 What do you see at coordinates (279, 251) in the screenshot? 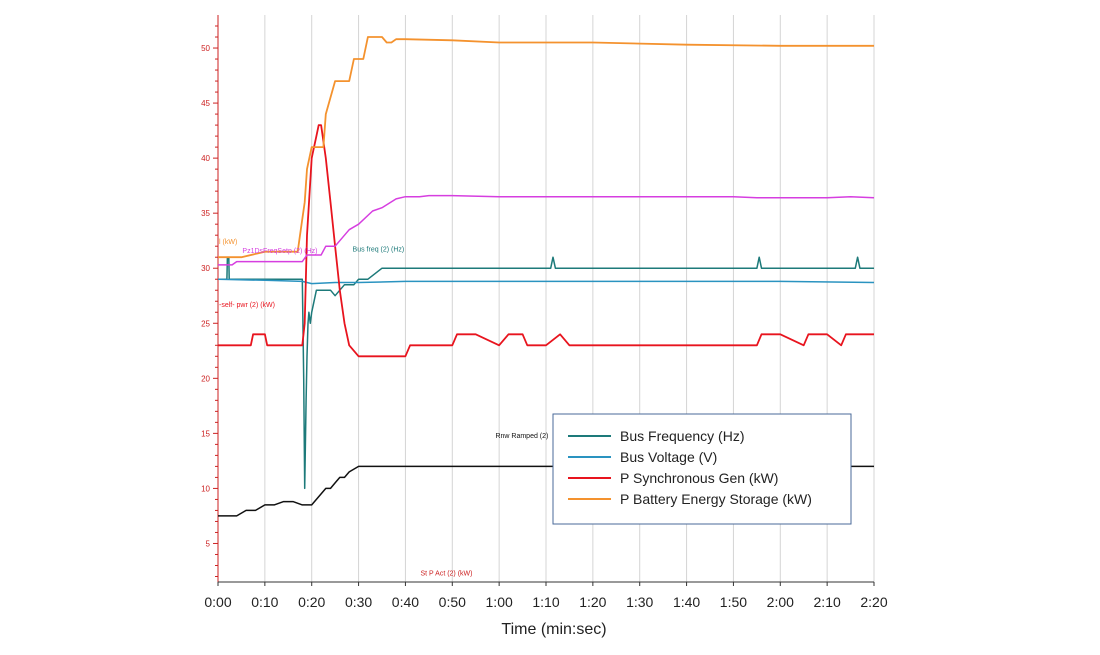
I see `chart-annotation: Pz1DsFreqSetp (2) (Hz)` at bounding box center [279, 251].